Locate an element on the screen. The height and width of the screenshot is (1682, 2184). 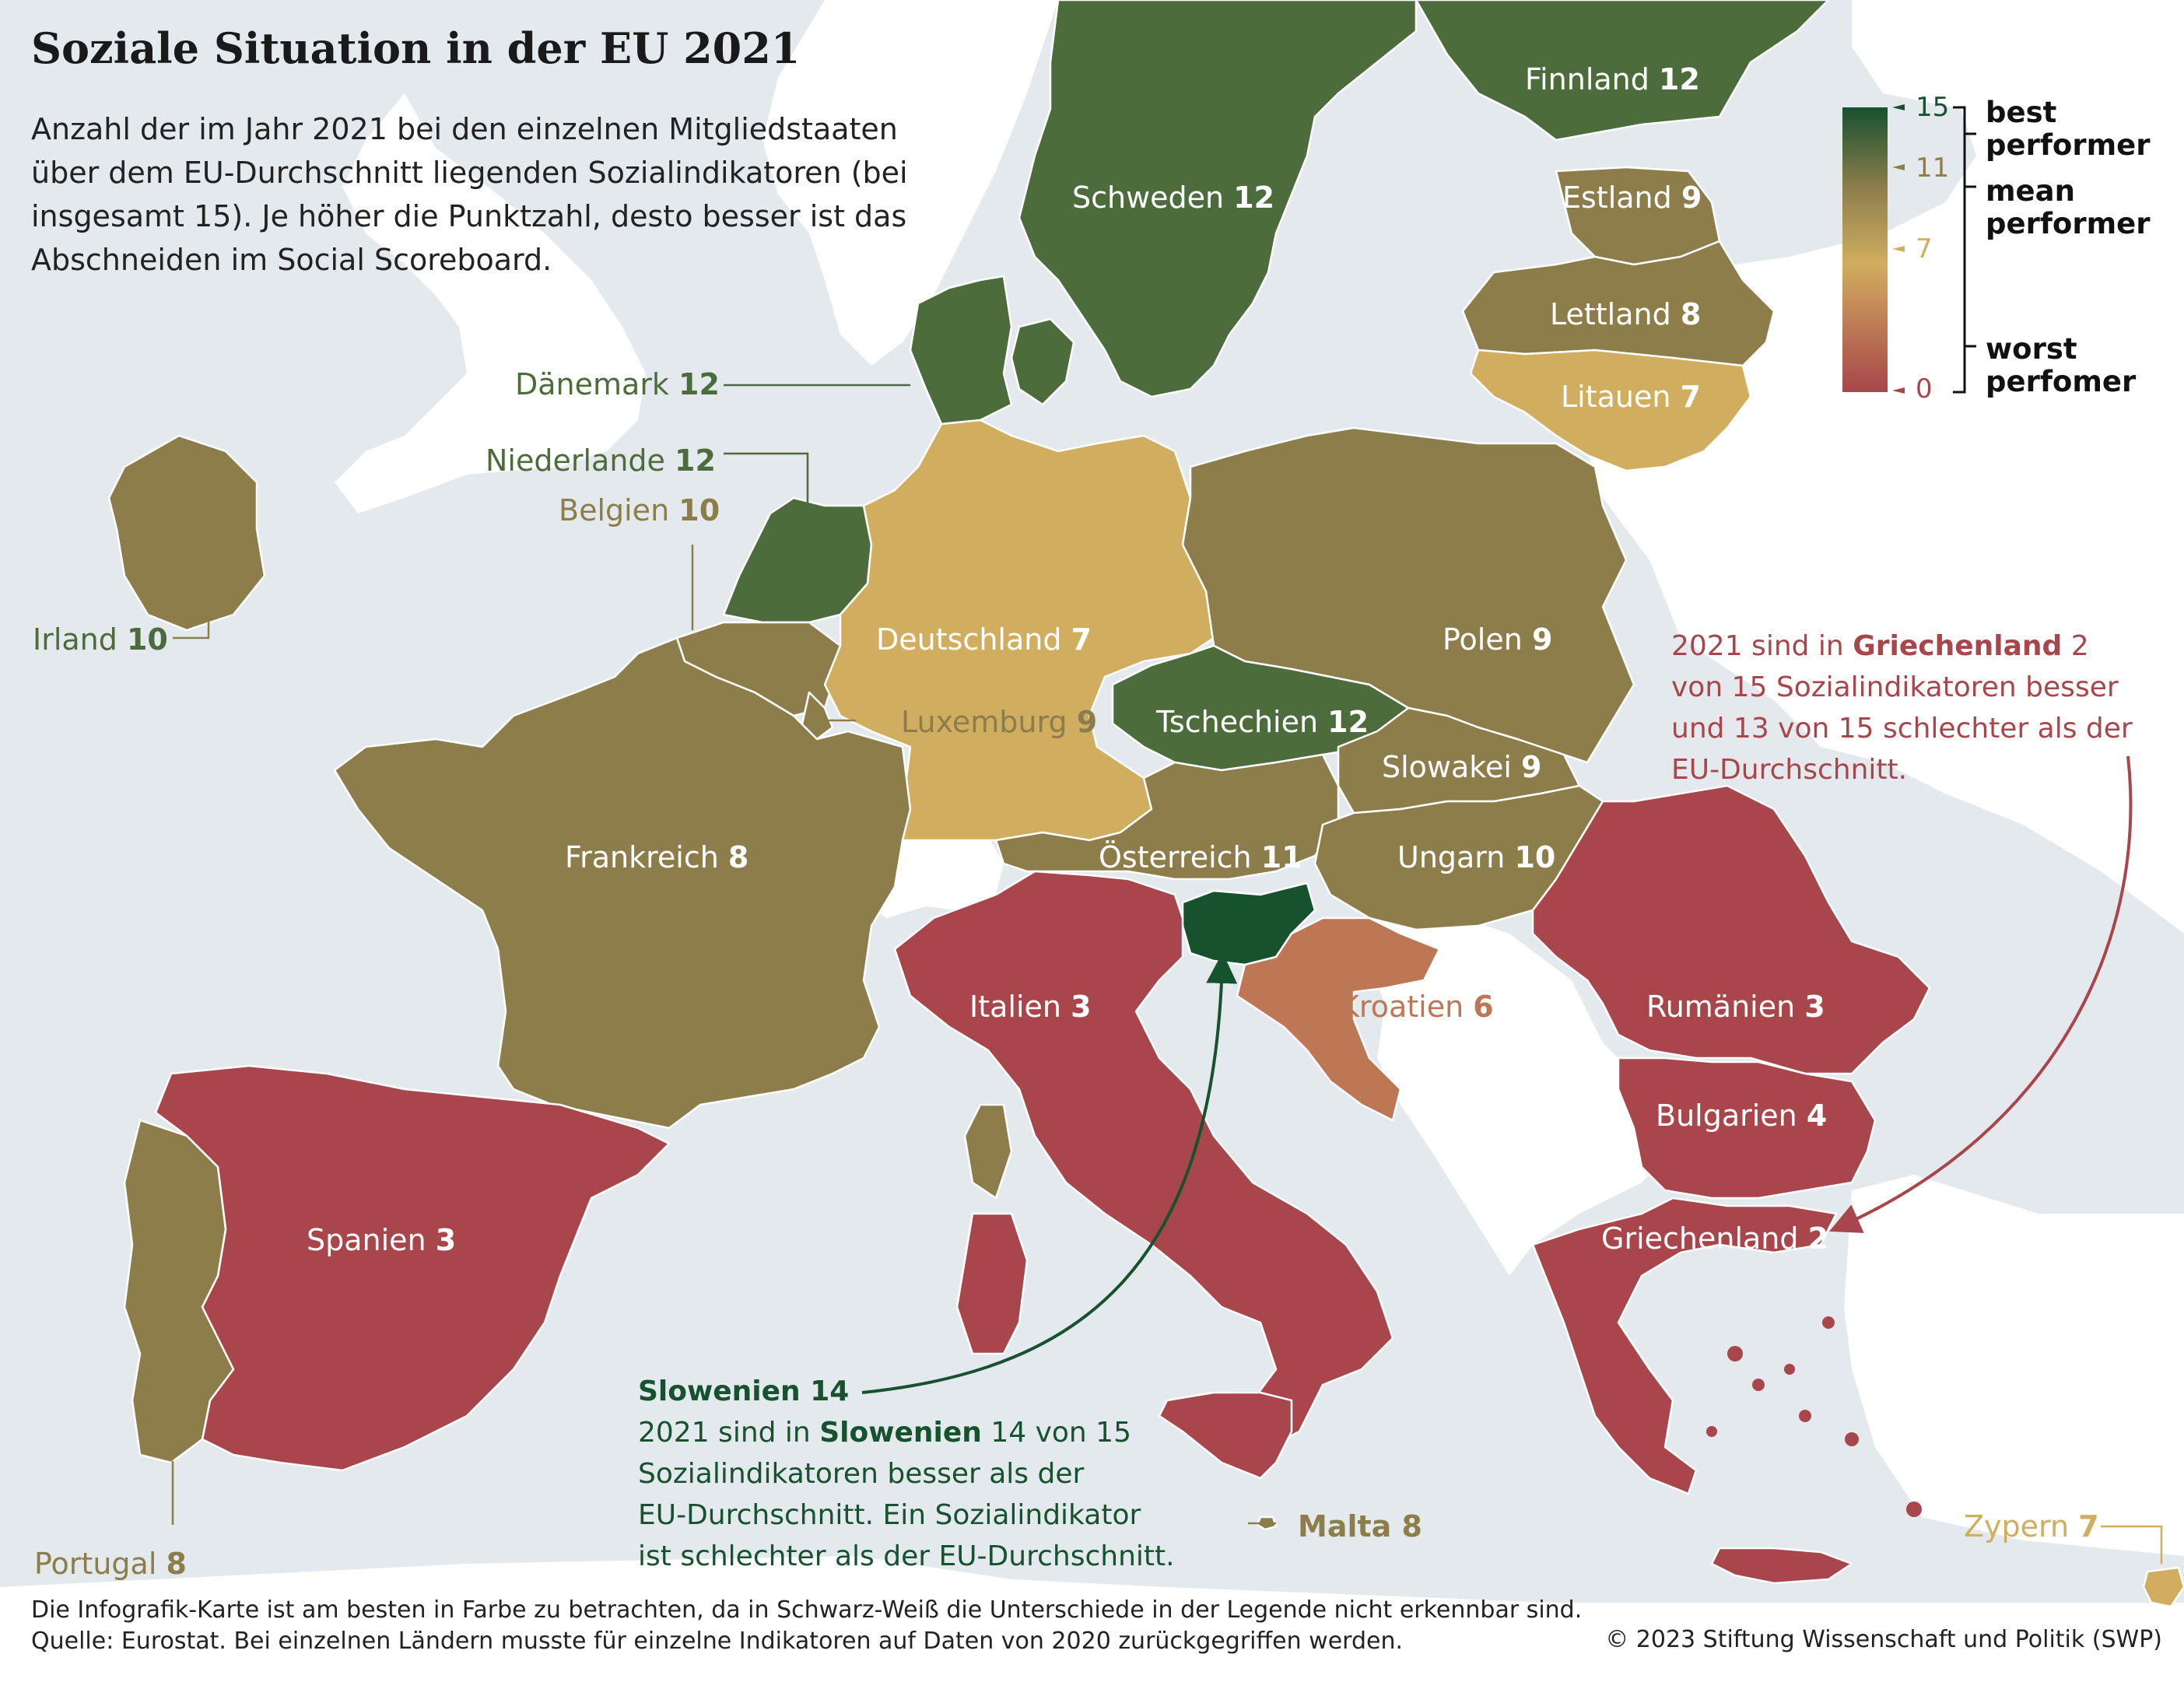
annotation-arrow-griechenland is located at coordinates (1981, 994).